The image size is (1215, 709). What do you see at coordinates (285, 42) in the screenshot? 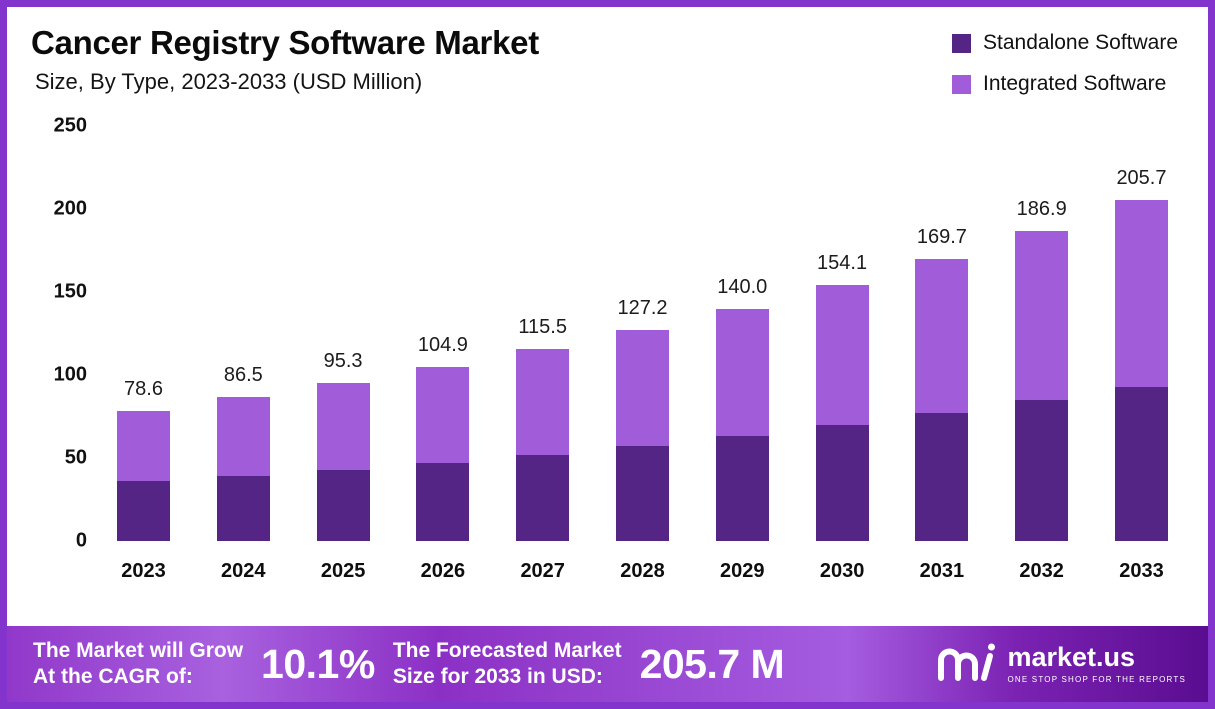
I see `page-title: Cancer Registry Software Market` at bounding box center [285, 42].